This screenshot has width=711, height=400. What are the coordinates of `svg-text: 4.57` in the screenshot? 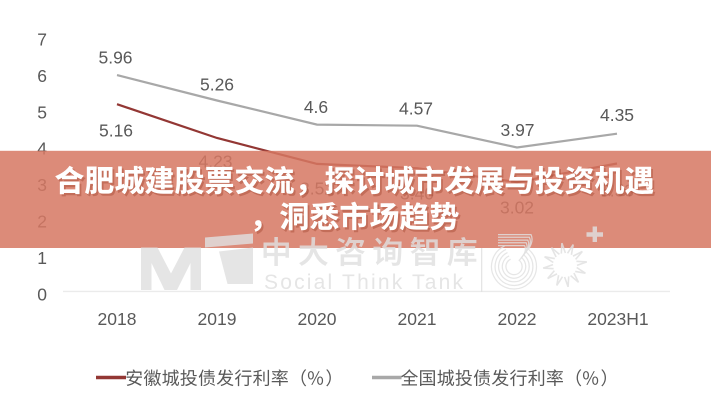 It's located at (416, 108).